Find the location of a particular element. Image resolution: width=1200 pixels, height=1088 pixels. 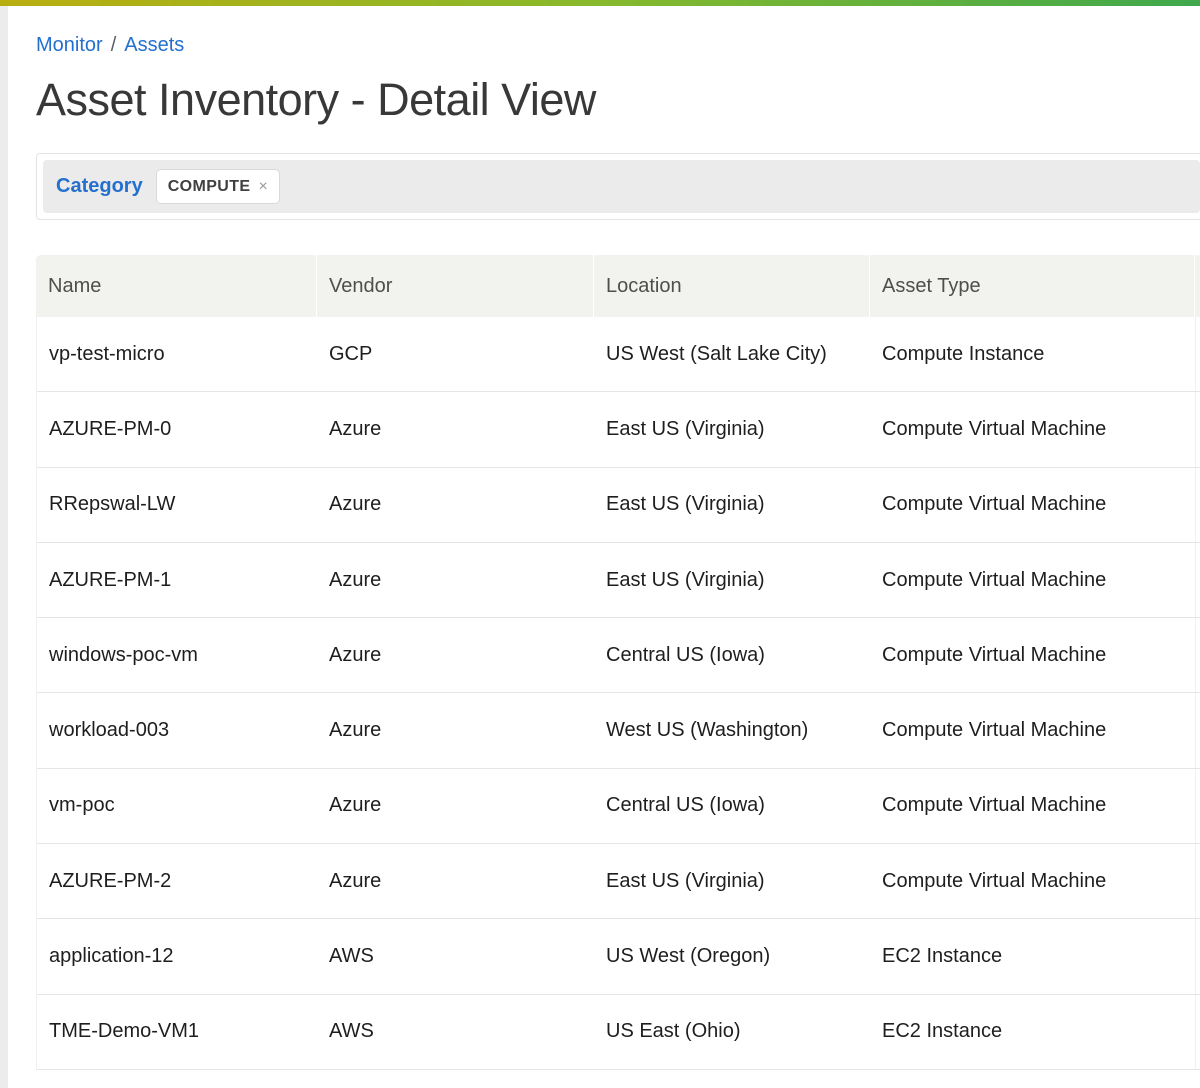

cell-location: West US (Washington) is located at coordinates (707, 730).